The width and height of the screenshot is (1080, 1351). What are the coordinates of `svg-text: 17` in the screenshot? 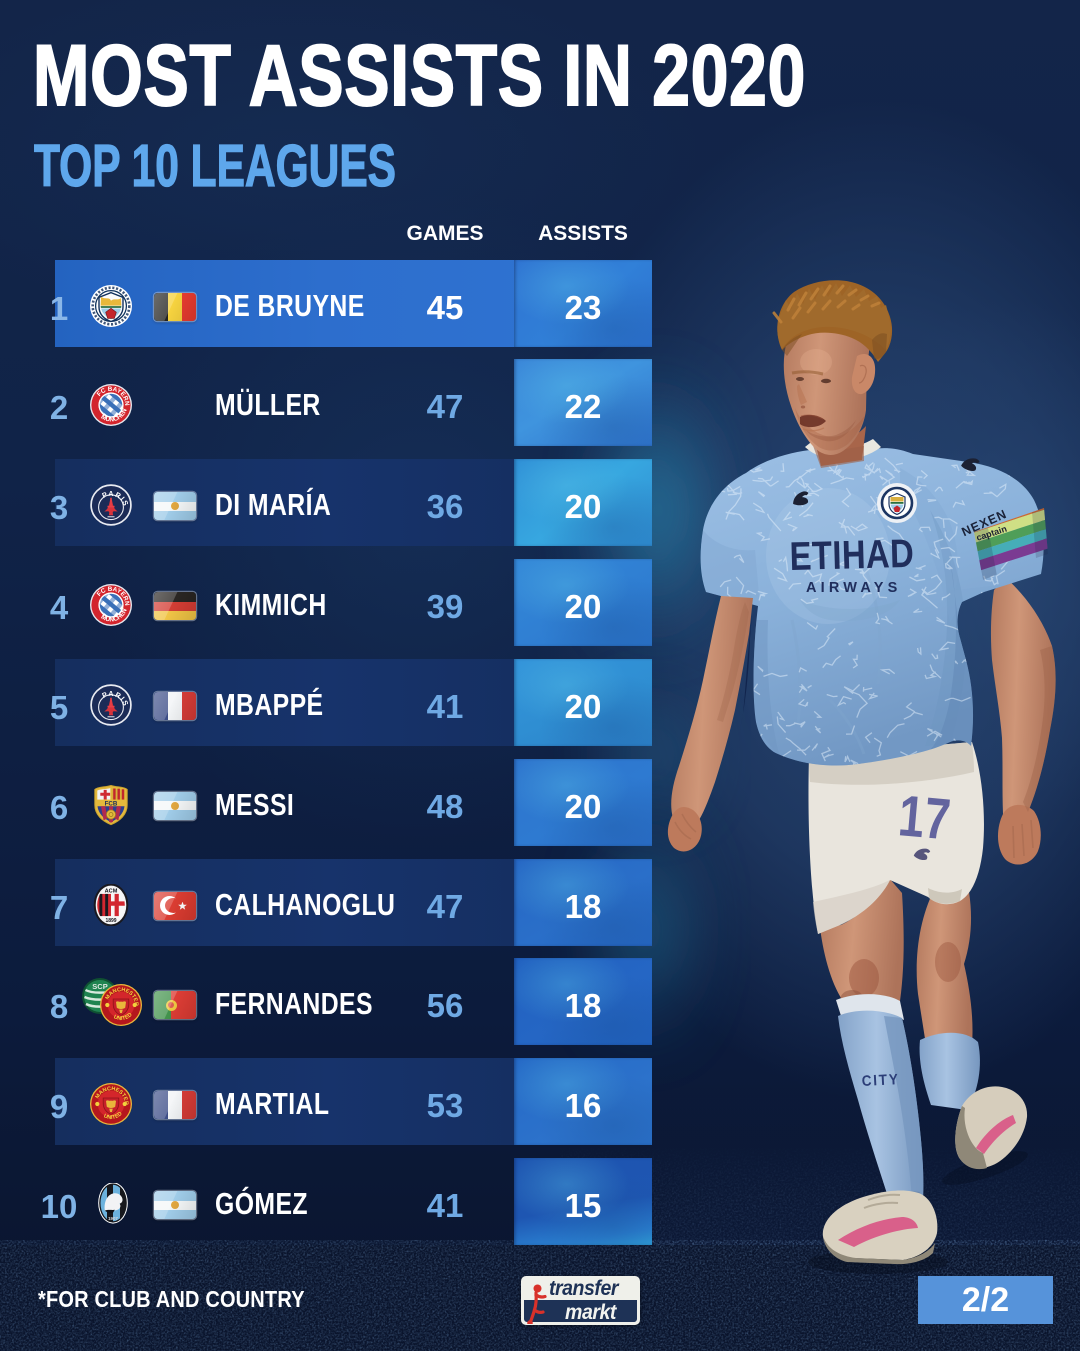 It's located at (924, 817).